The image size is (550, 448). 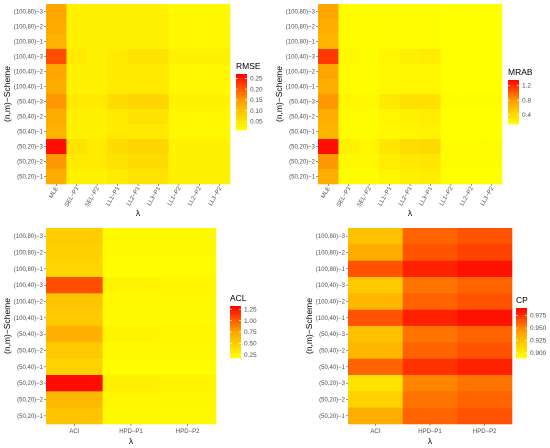 I want to click on color-legend: CP 0.900 0.925 0.950 0.975, so click(x=531, y=327).